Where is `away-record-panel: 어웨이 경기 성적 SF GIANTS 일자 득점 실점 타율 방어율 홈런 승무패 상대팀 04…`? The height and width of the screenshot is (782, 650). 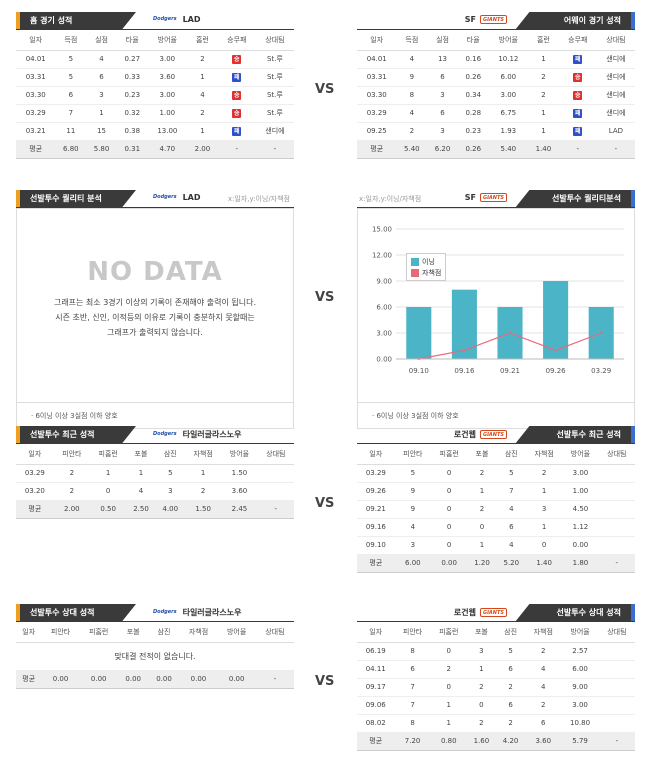
away-record-panel: 어웨이 경기 성적 SF GIANTS 일자 득점 실점 타율 방어율 홈런 승무패 상대팀 04… is located at coordinates (496, 85).